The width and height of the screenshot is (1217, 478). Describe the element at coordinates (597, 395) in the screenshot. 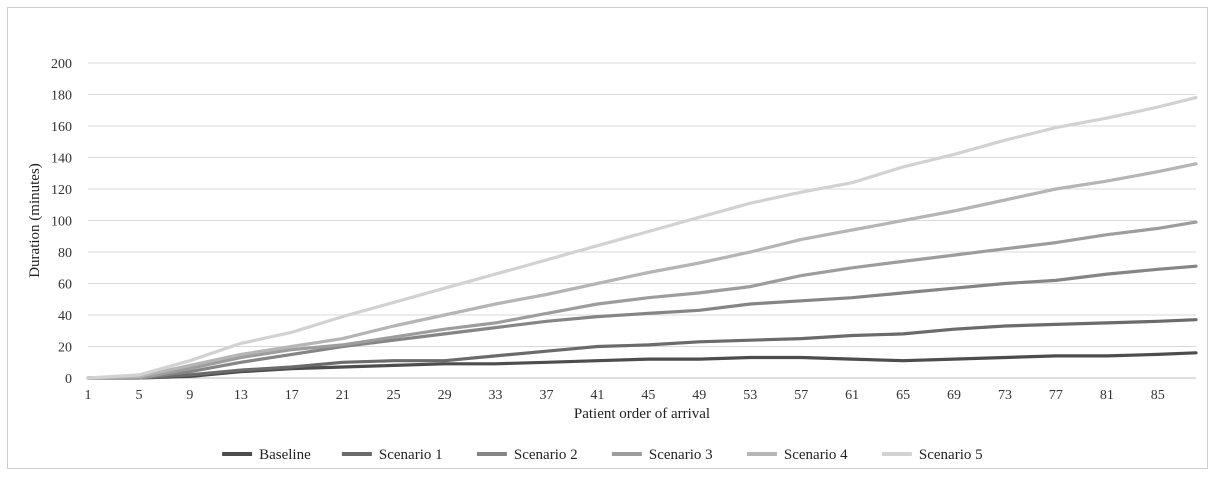

I see `x-tick-label: 41` at that location.